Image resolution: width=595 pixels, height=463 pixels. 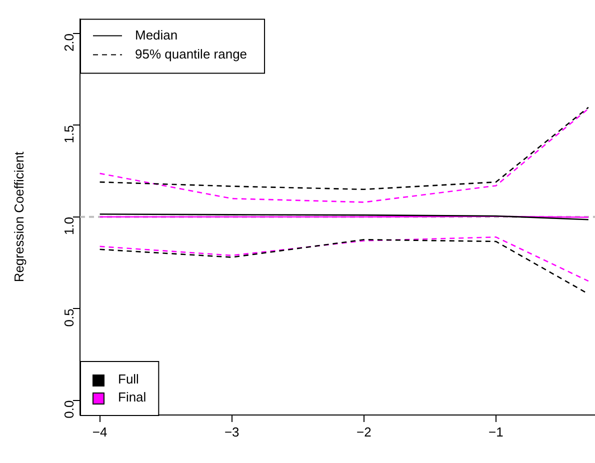 I want to click on annotation: 95% quantile range, so click(x=191, y=54).